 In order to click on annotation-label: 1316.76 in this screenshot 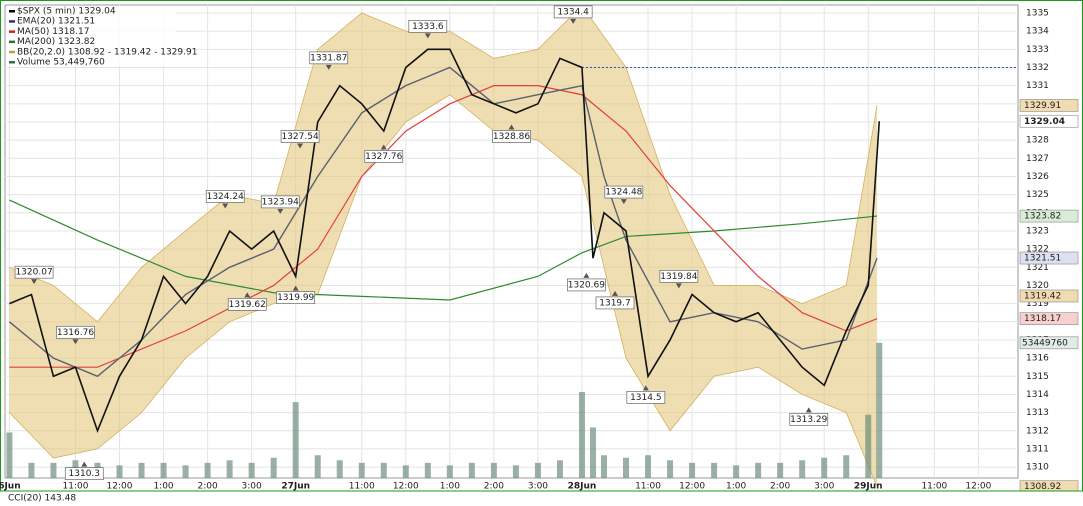, I will do `click(75, 333)`.